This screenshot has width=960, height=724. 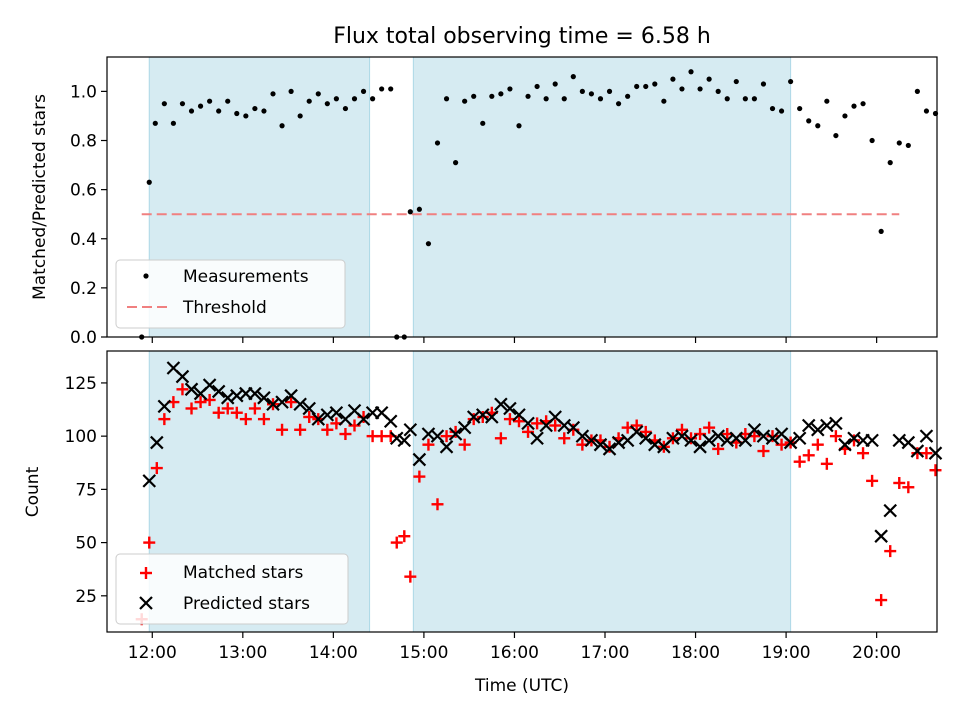 I want to click on x-tick-label: 17:00, so click(x=605, y=653).